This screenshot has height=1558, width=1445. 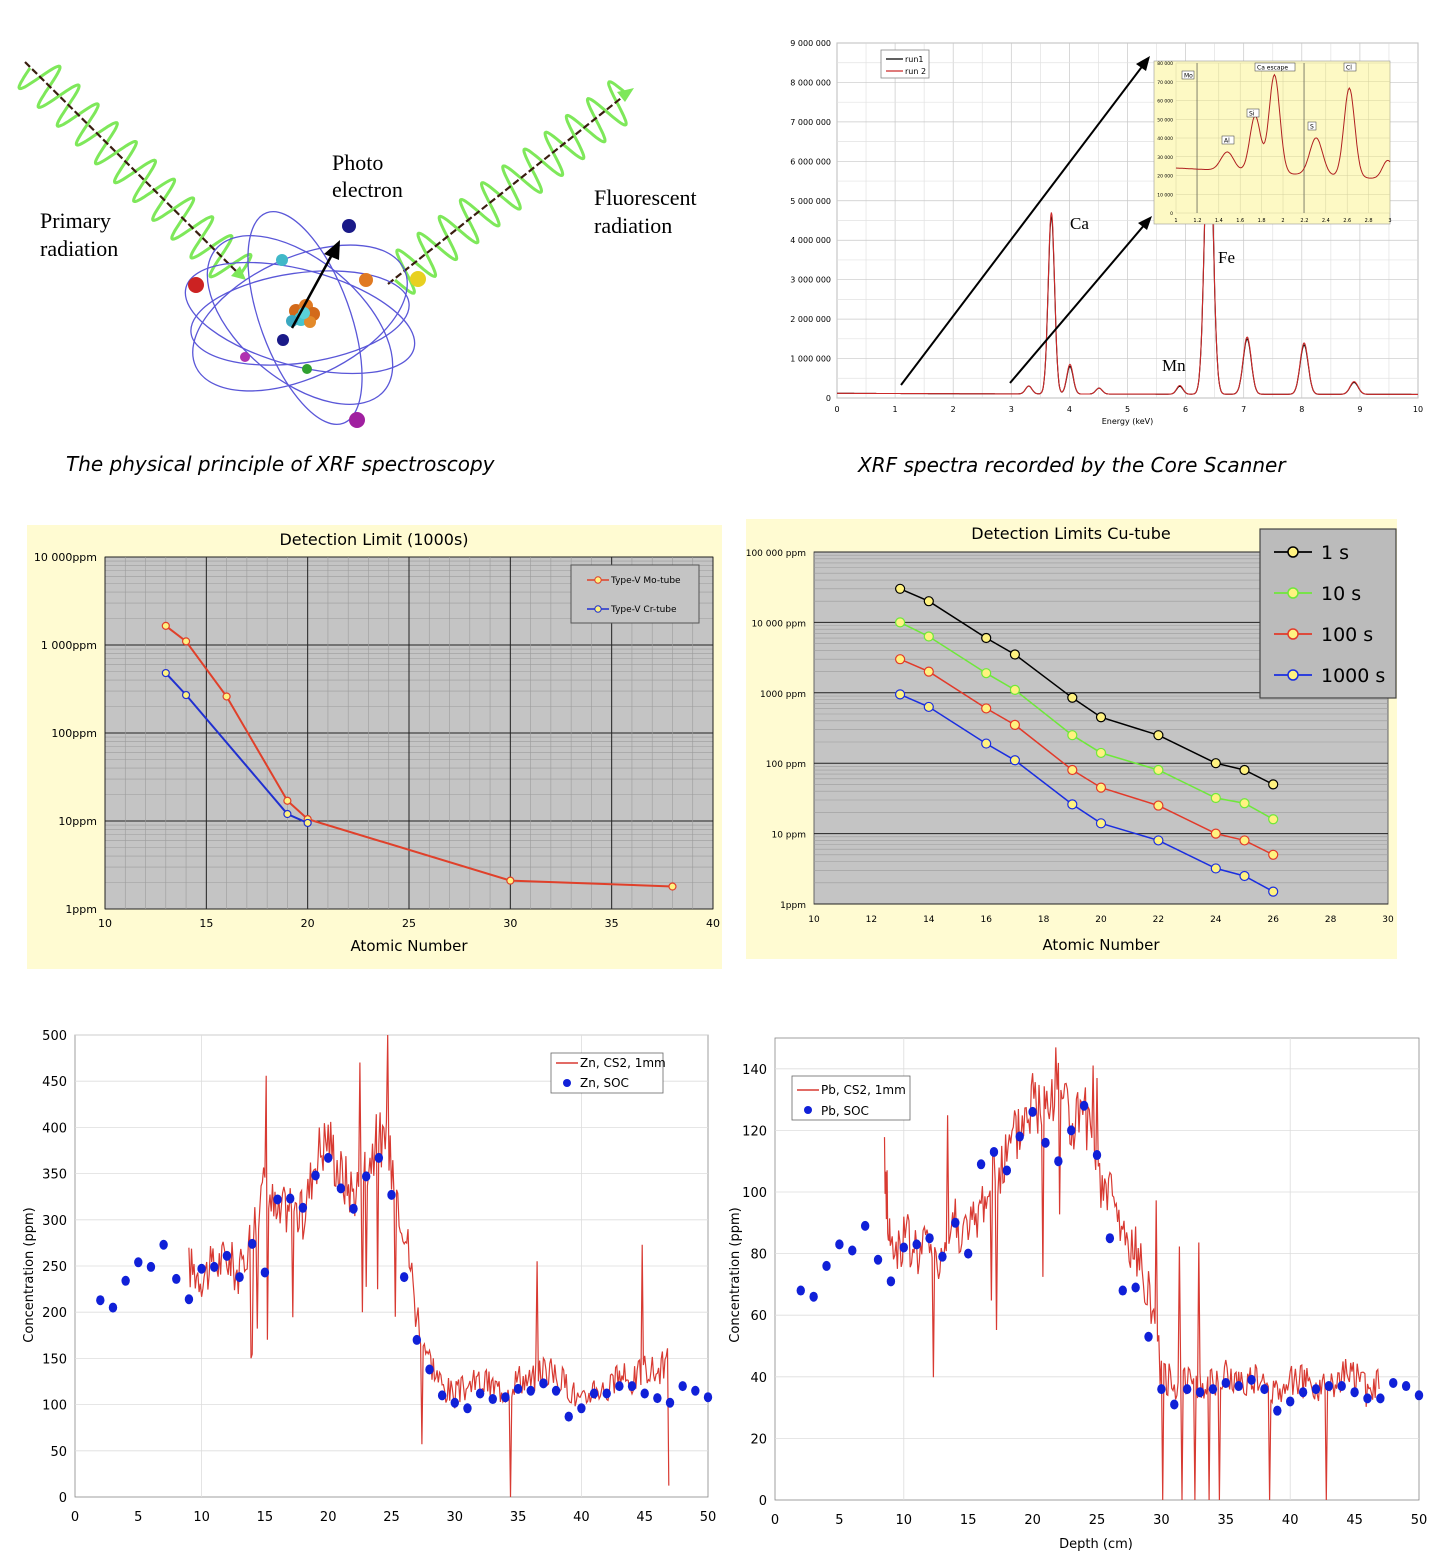 I want to click on fluorescent-radiation-label-1: Fluorescent, so click(x=645, y=197).